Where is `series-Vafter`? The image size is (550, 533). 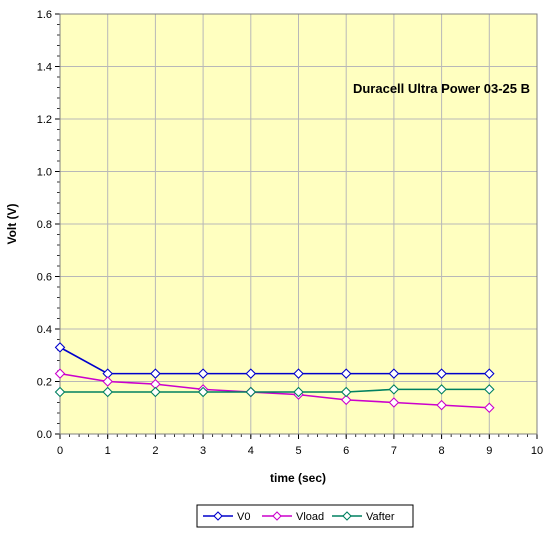
series-Vafter is located at coordinates (274, 391).